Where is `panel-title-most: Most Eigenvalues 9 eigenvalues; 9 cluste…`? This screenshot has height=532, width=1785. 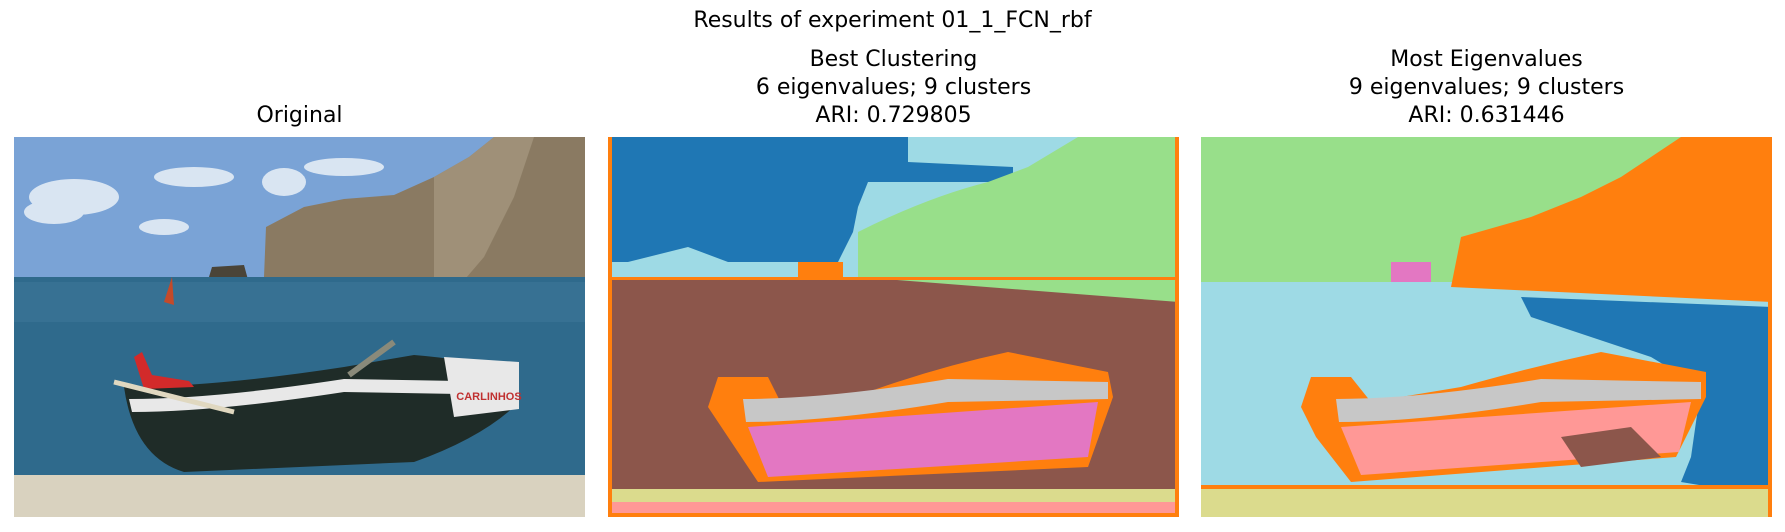 panel-title-most: Most Eigenvalues 9 eigenvalues; 9 cluste… is located at coordinates (1486, 88).